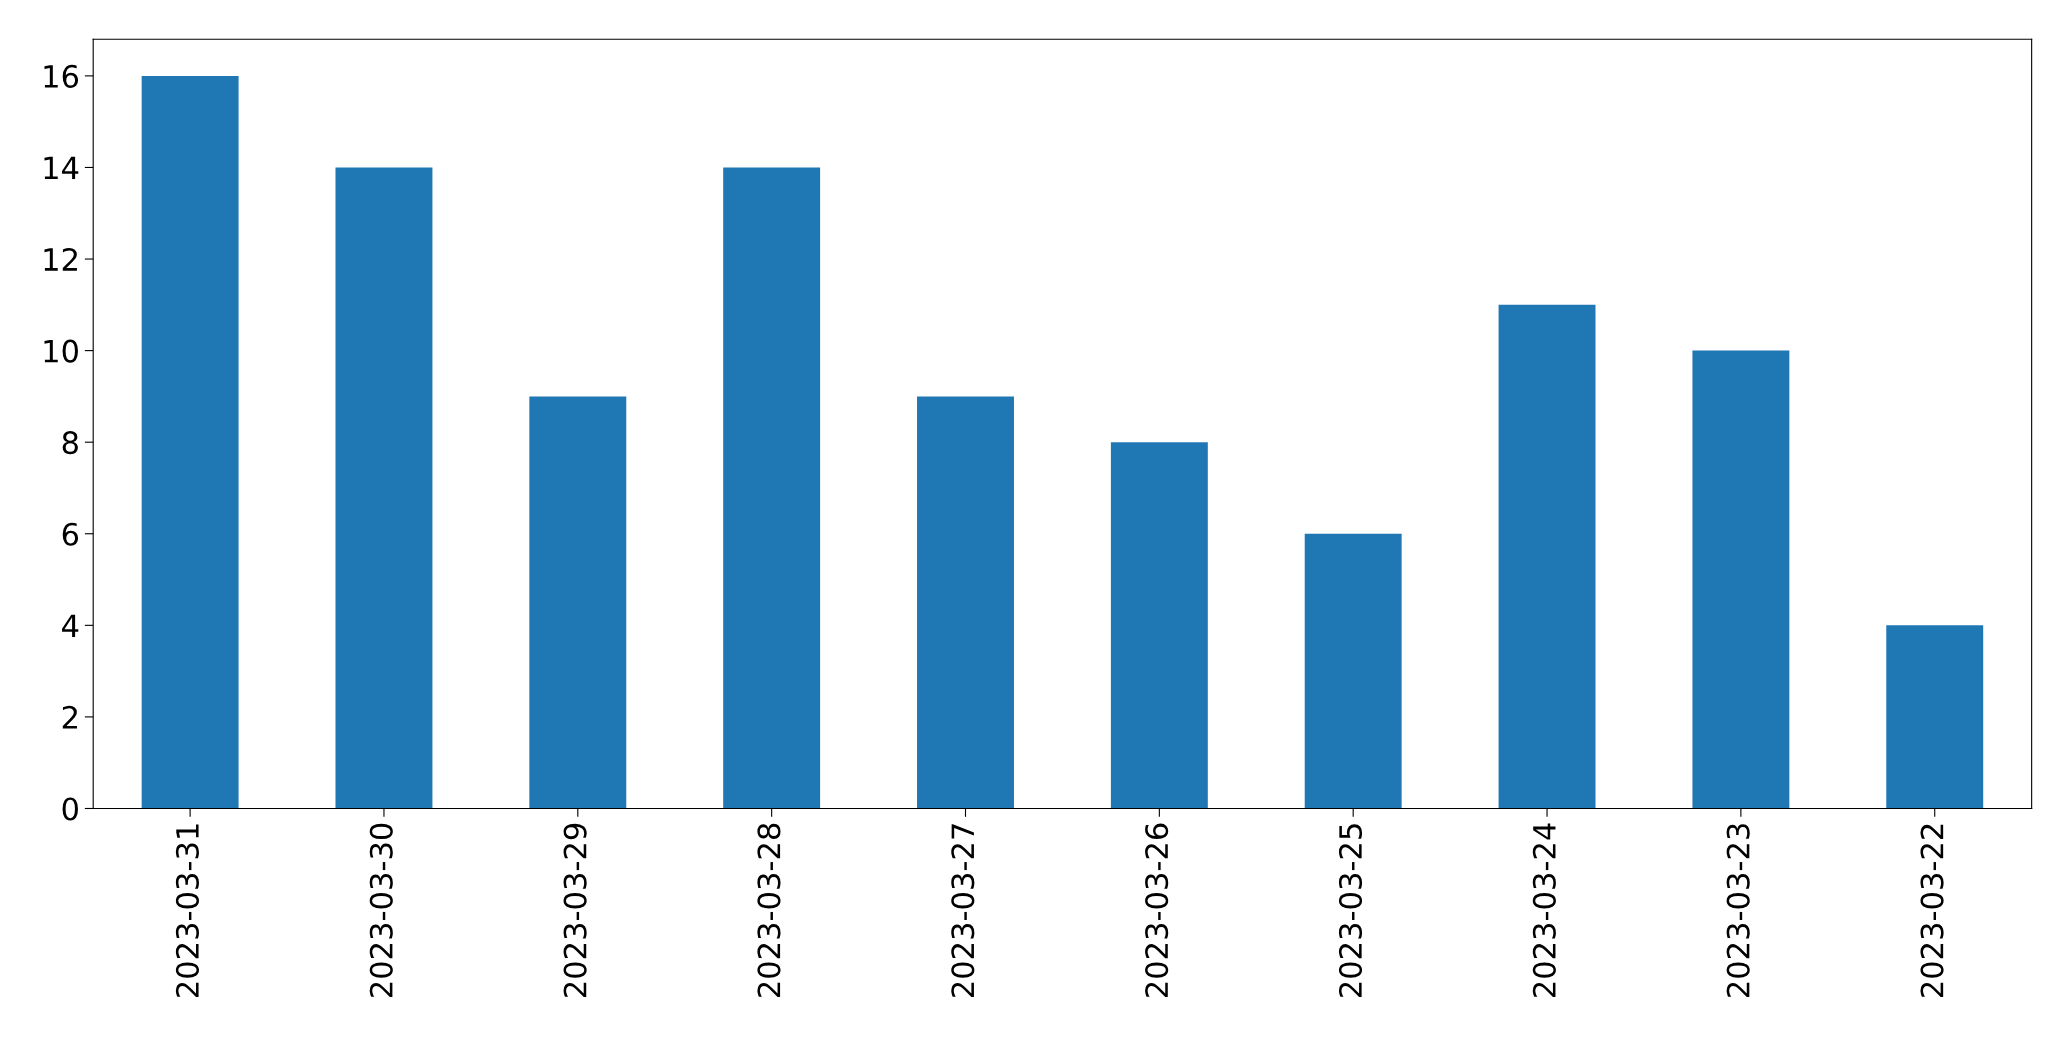 This screenshot has width=2071, height=1061. I want to click on x-tick-label: 2023-03-25, so click(1350, 911).